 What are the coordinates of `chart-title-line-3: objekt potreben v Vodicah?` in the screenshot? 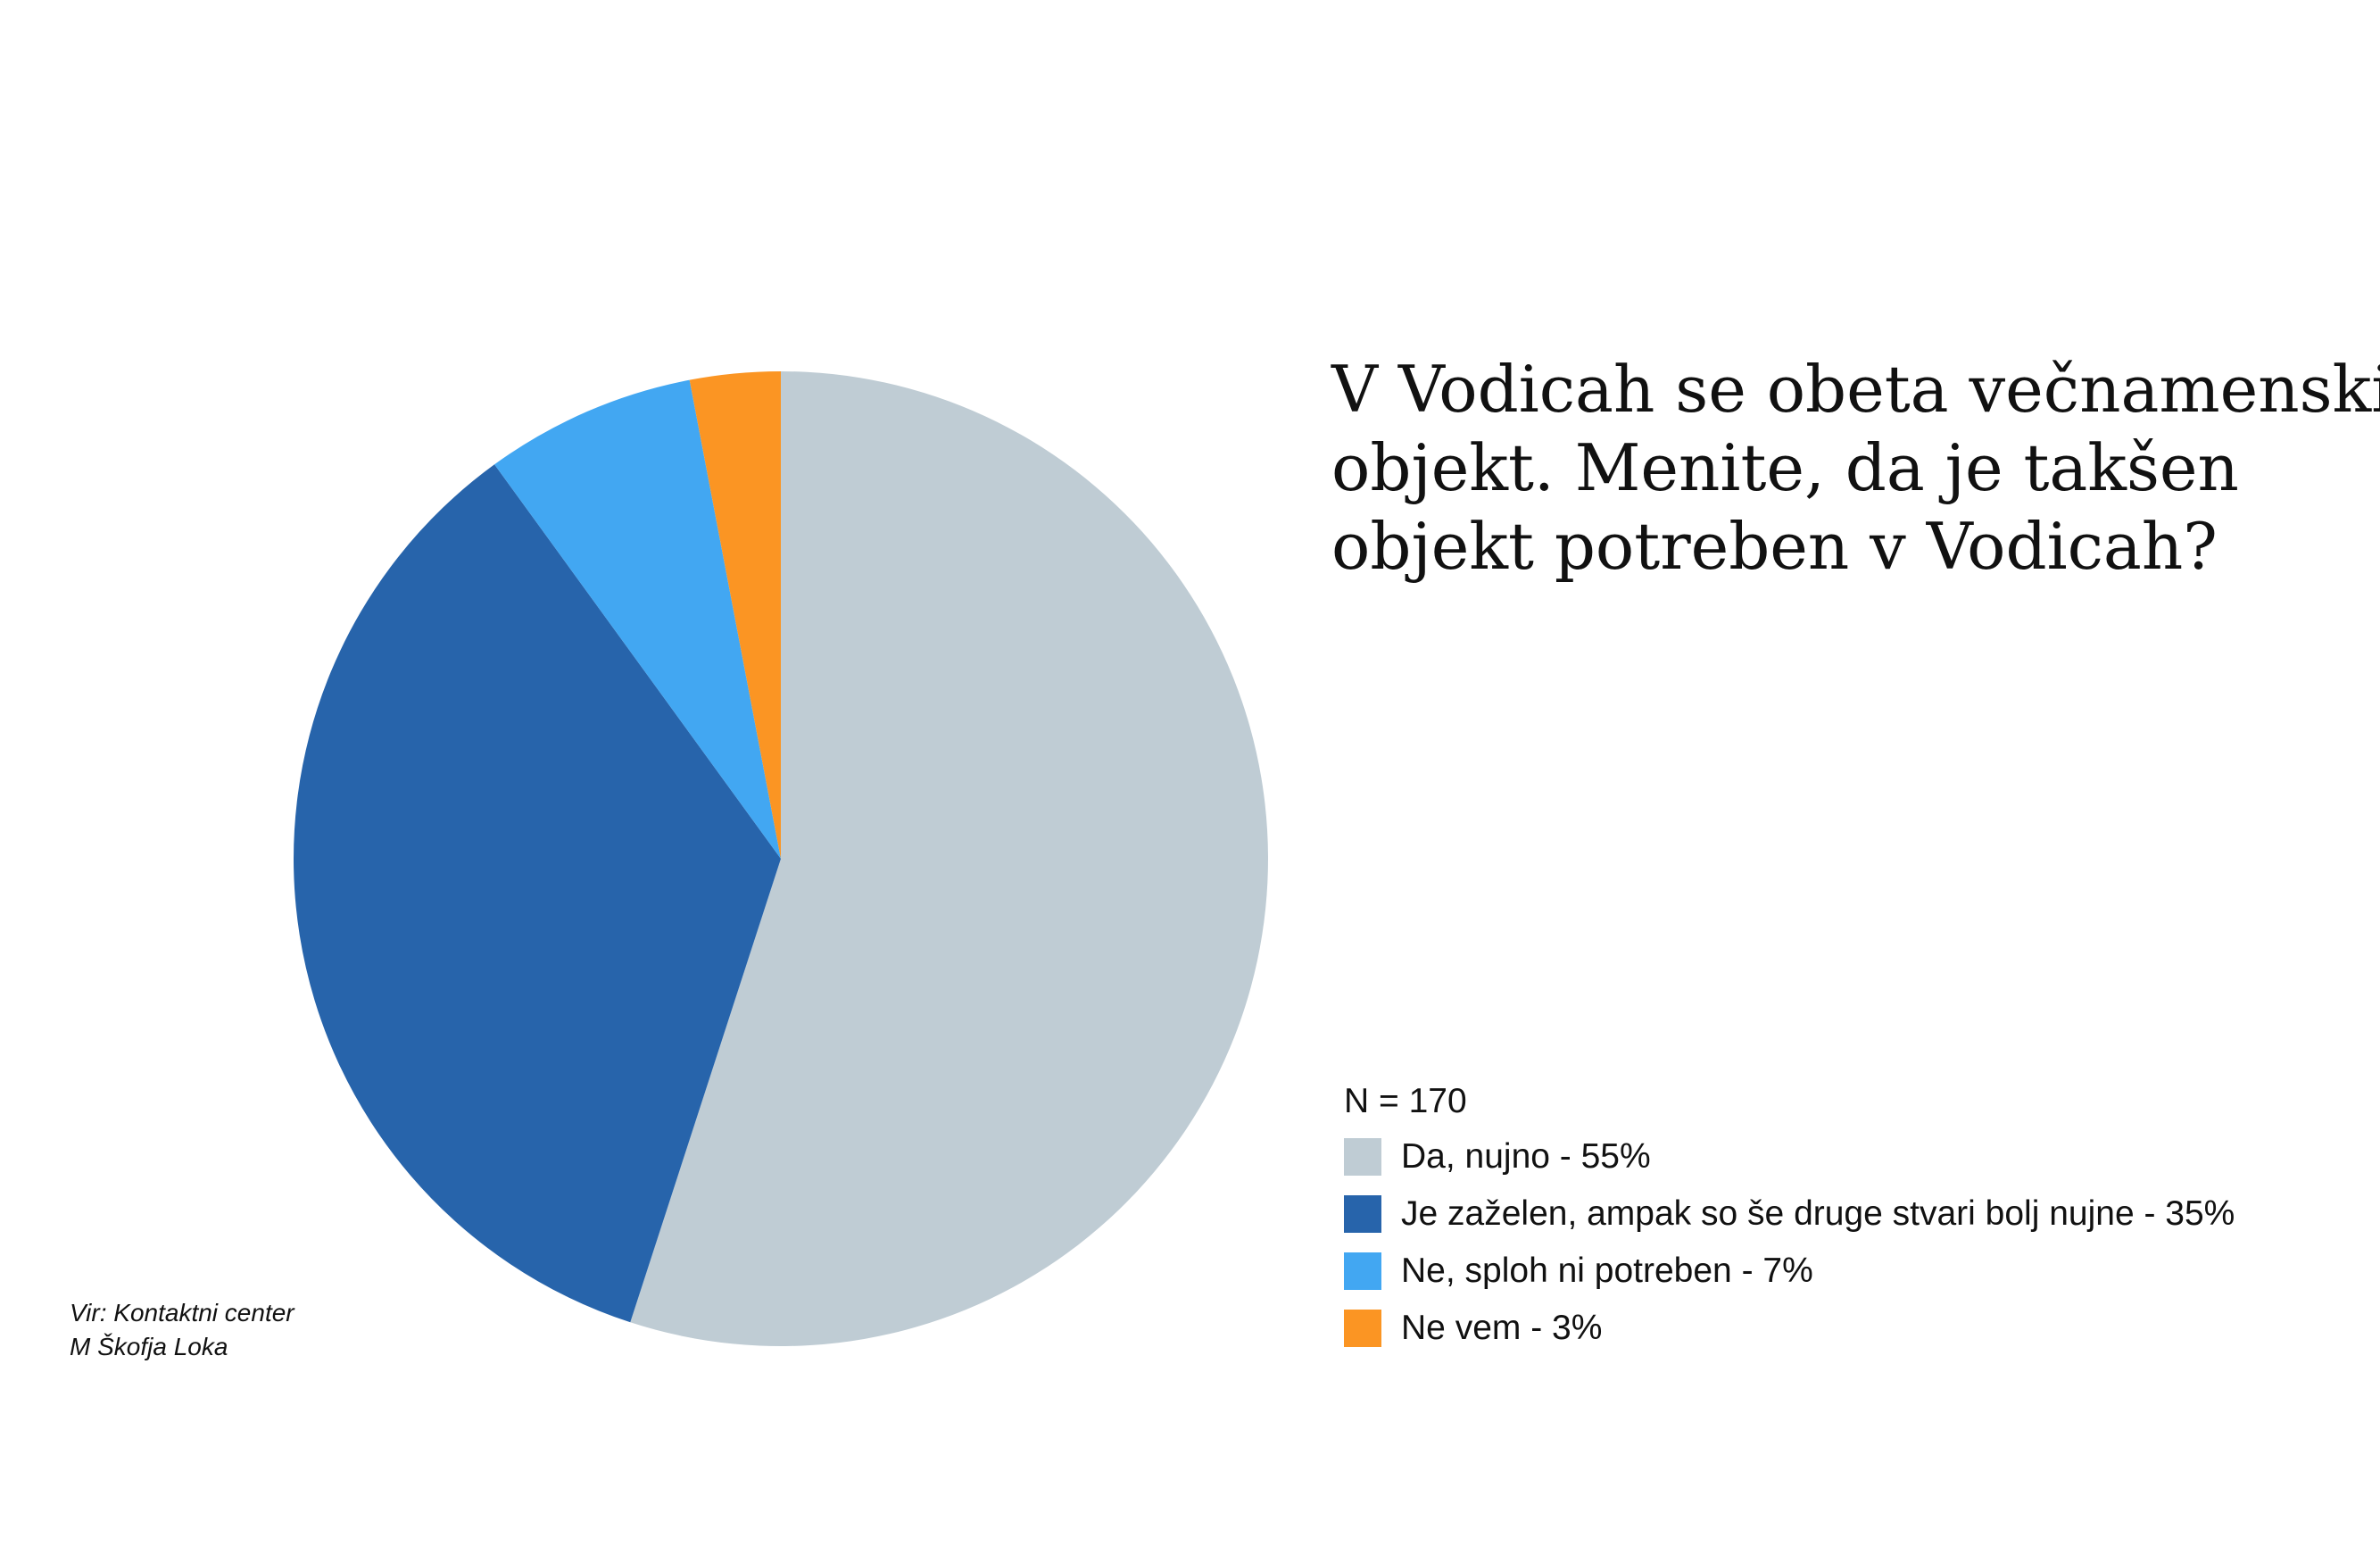 It's located at (1775, 547).